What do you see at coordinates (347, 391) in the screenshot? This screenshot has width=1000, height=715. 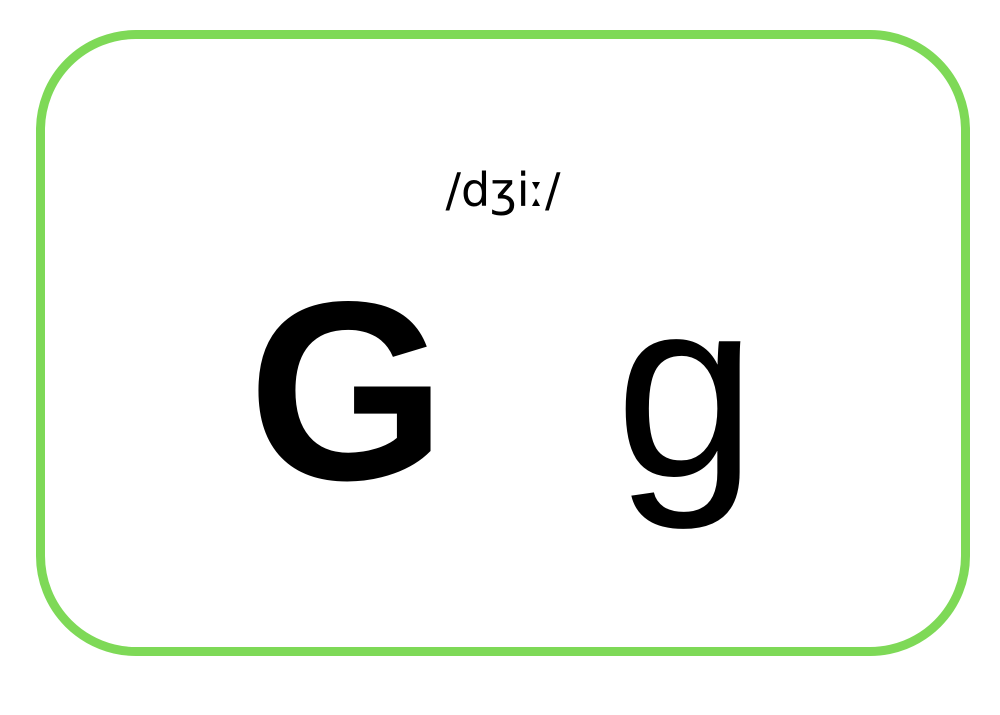 I see `uppercase-letter: G` at bounding box center [347, 391].